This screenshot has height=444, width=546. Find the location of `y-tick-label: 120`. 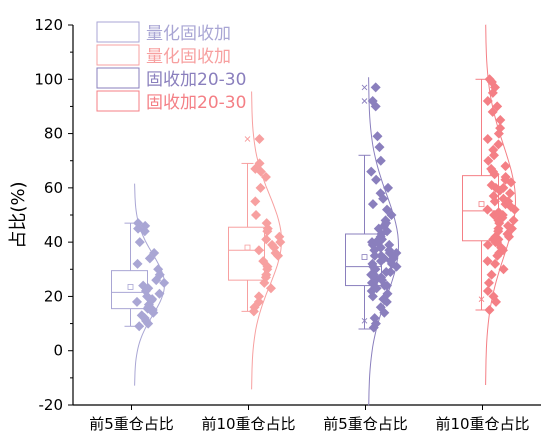

y-tick-label: 120 is located at coordinates (48, 25).